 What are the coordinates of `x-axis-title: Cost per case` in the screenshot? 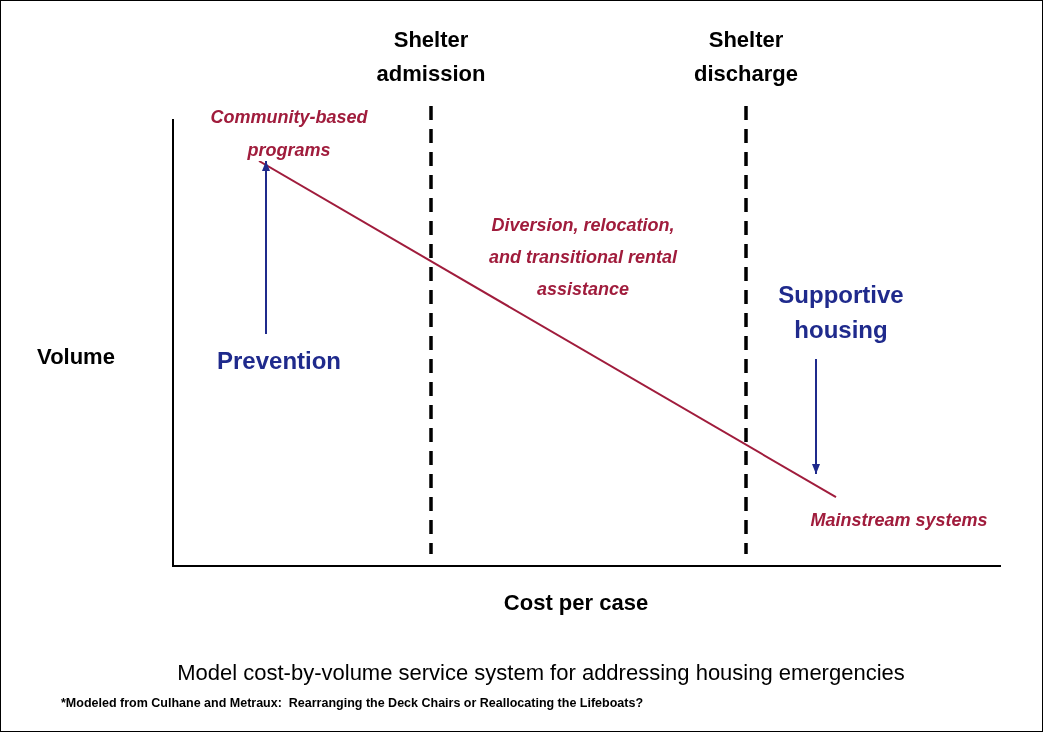 It's located at (576, 603).